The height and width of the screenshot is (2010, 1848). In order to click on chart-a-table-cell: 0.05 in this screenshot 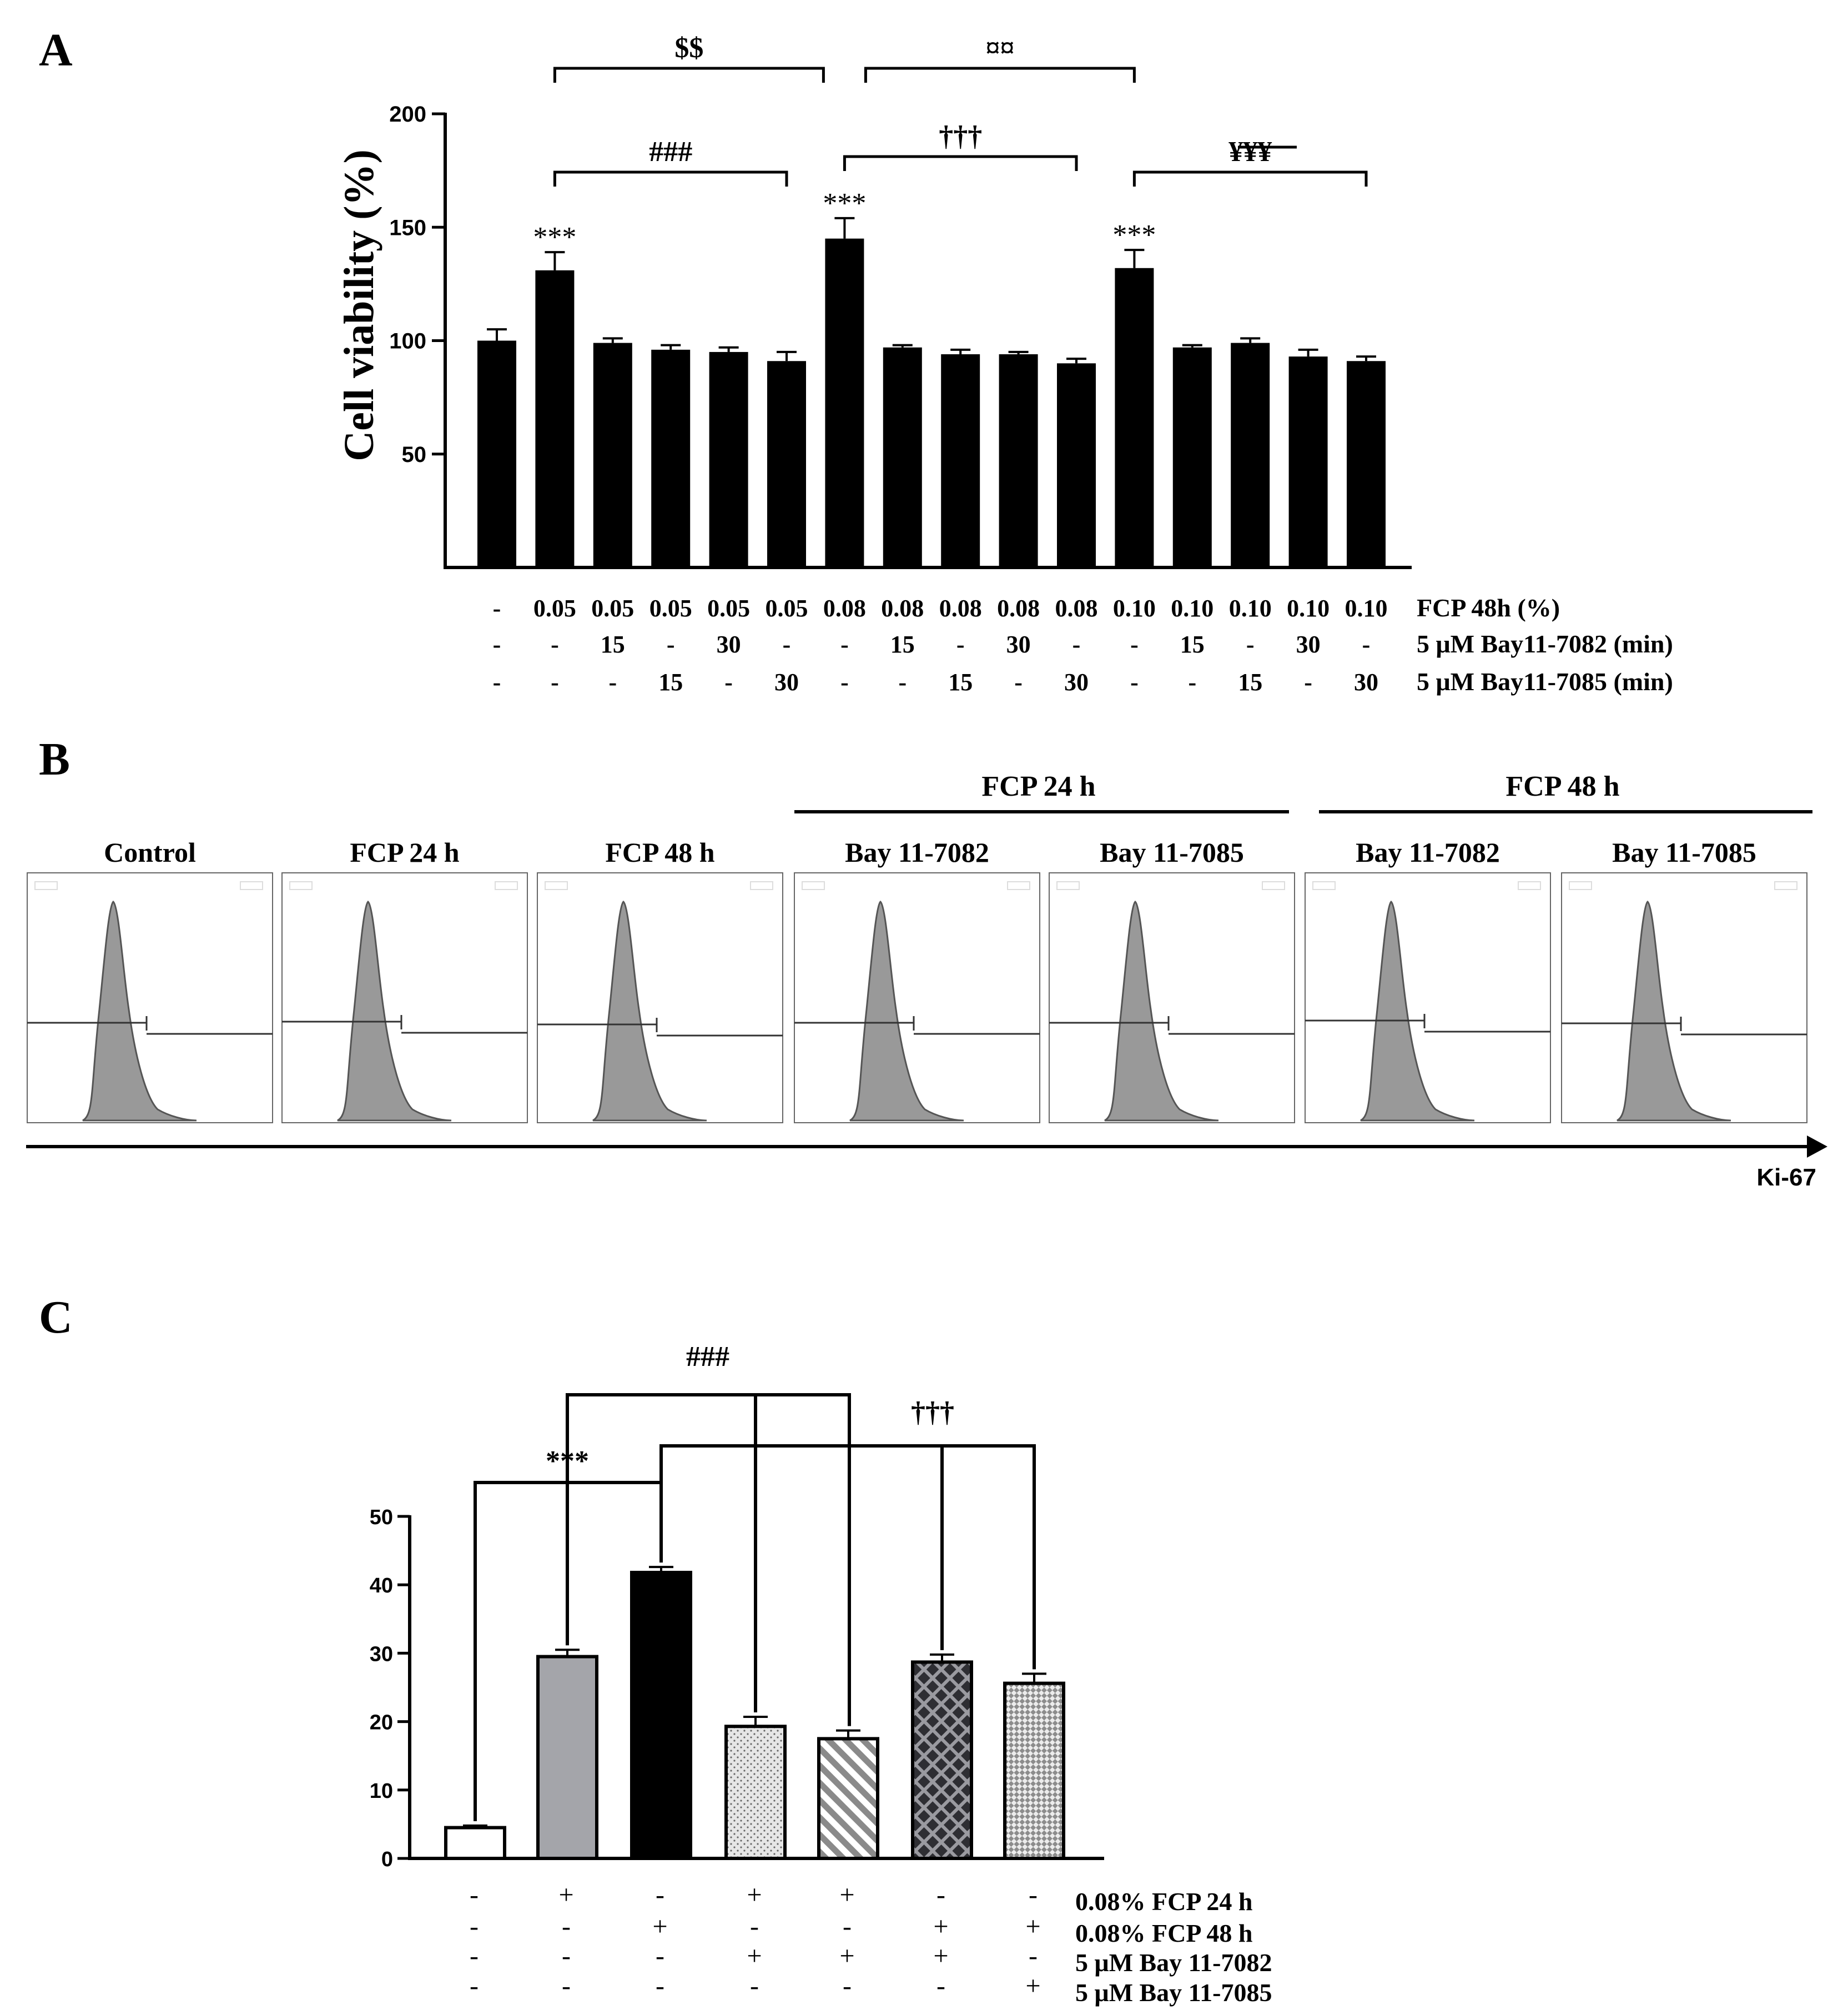, I will do `click(787, 608)`.